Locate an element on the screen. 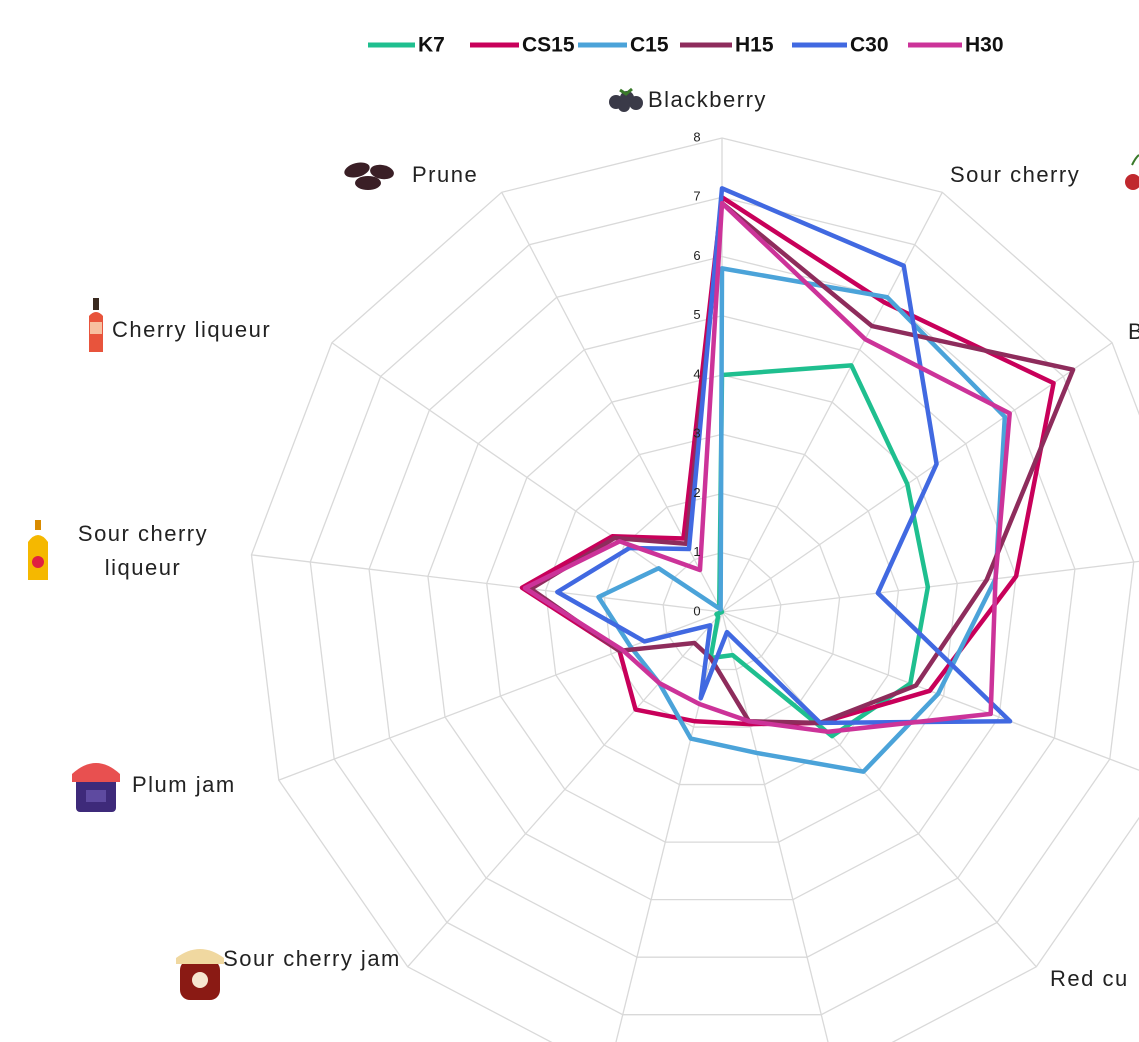 The width and height of the screenshot is (1139, 1042). tick-label: 3 is located at coordinates (696, 433).